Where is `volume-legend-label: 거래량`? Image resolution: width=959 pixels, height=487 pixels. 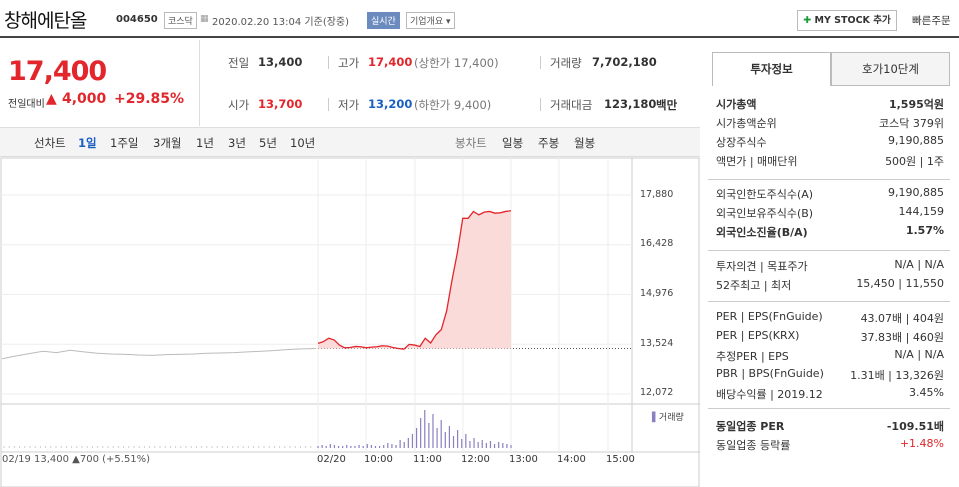
volume-legend-label: 거래량 is located at coordinates (671, 418).